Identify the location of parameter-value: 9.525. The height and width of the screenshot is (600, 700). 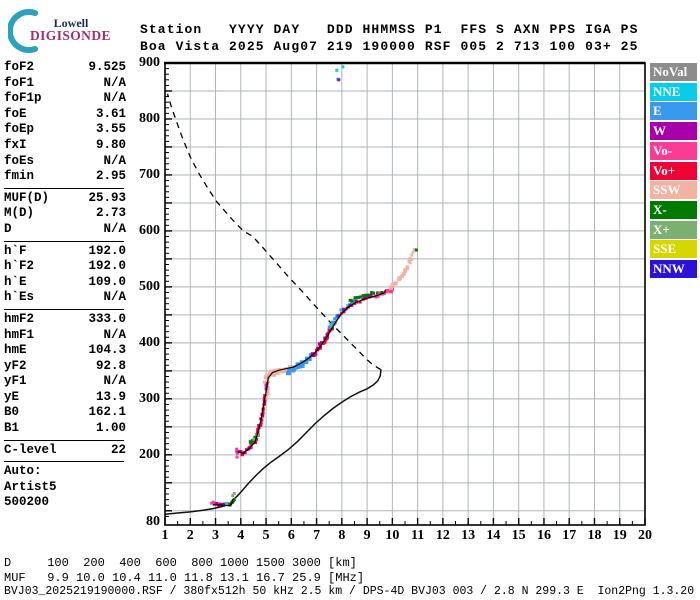
(107, 67).